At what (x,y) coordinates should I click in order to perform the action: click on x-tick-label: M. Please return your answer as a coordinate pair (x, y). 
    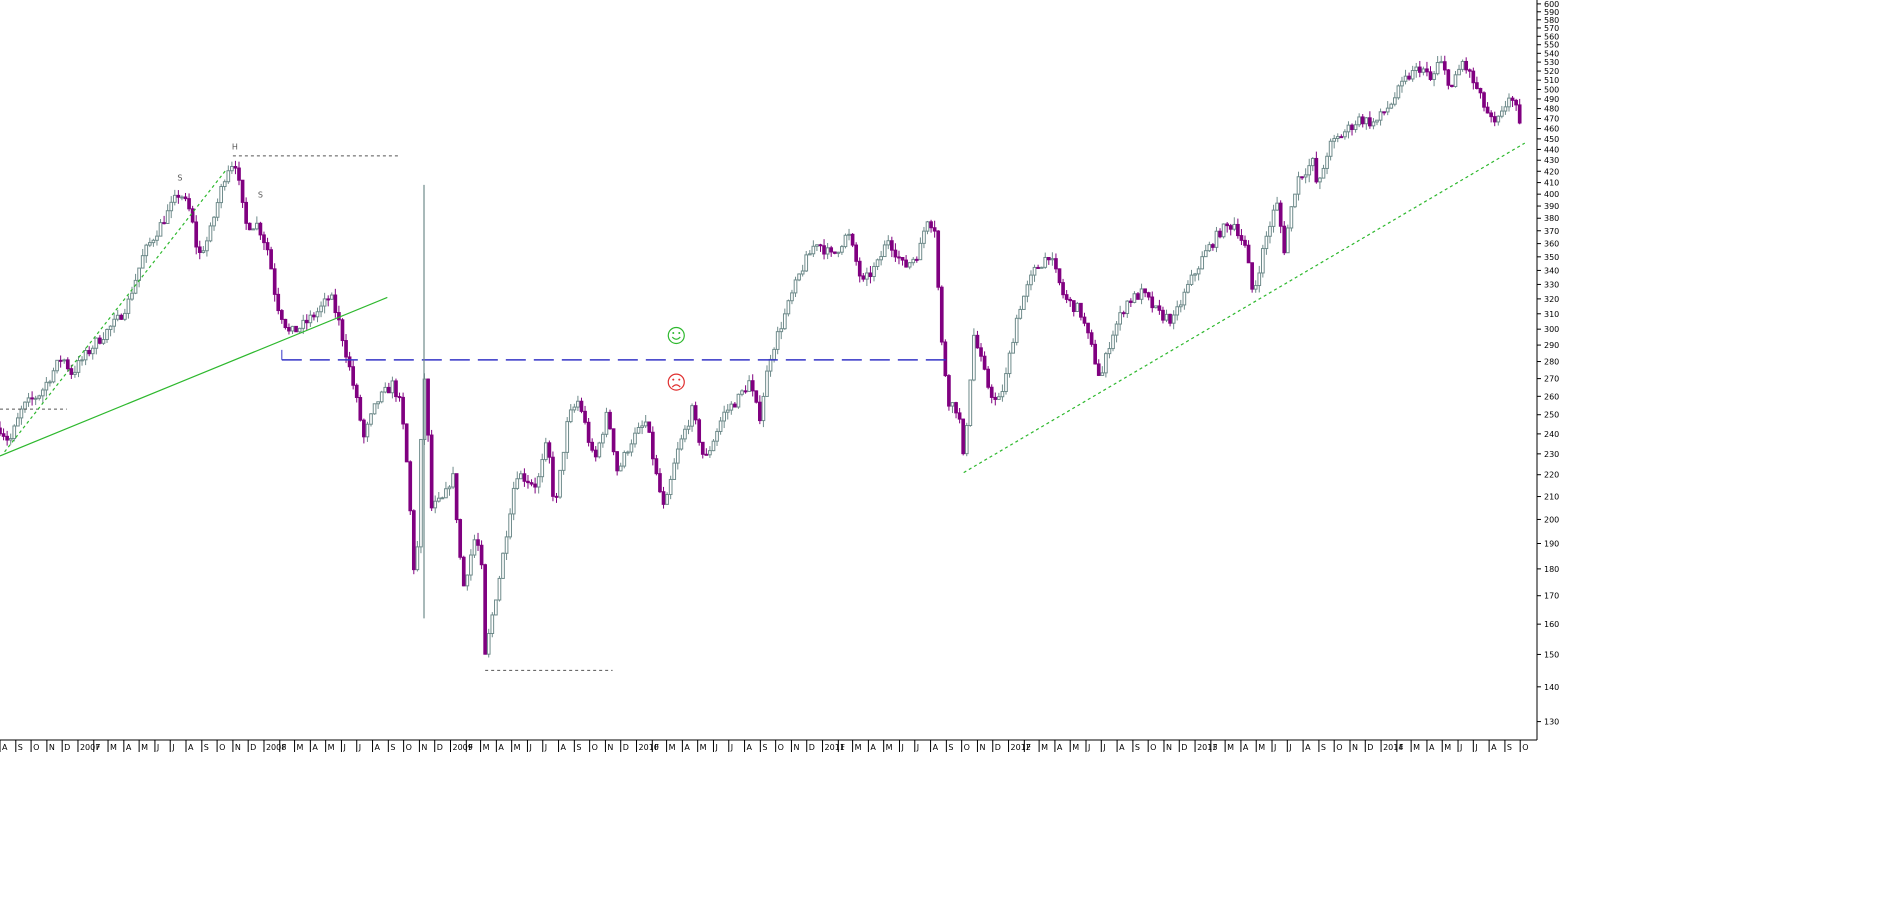
    Looking at the image, I should click on (144, 747).